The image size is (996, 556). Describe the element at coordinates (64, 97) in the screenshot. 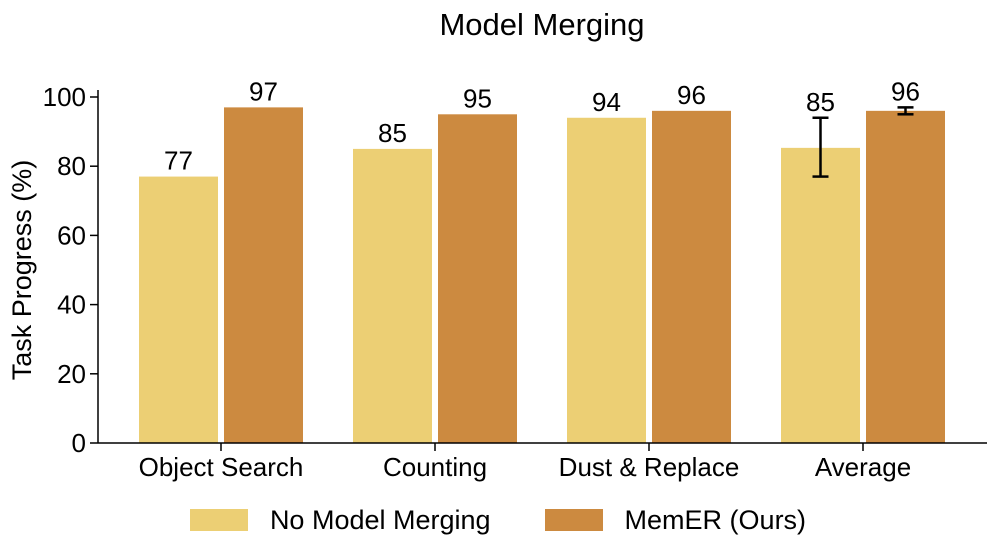

I see `y-tick-label: 100` at that location.